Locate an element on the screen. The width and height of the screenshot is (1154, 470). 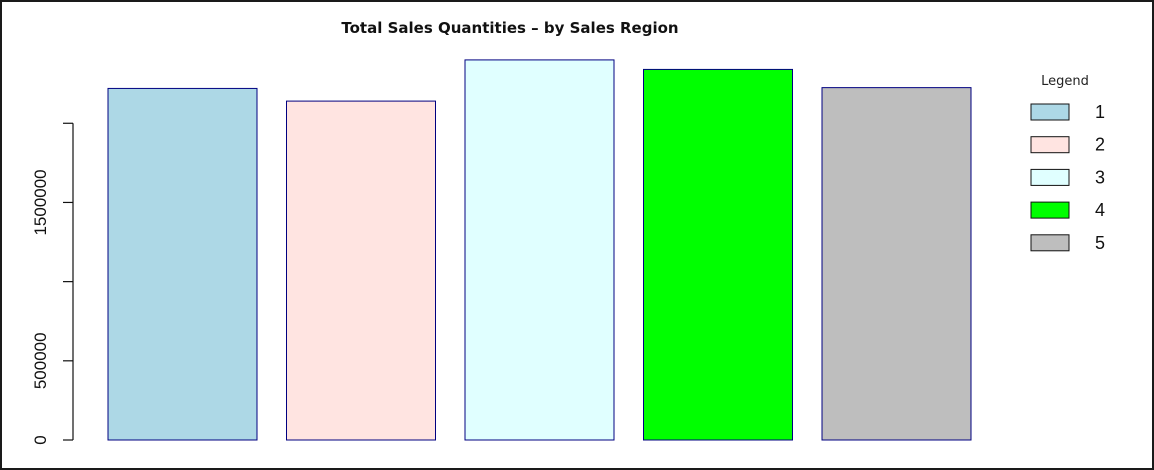
y-axis: 0 500000 1500000 is located at coordinates (52, 283).